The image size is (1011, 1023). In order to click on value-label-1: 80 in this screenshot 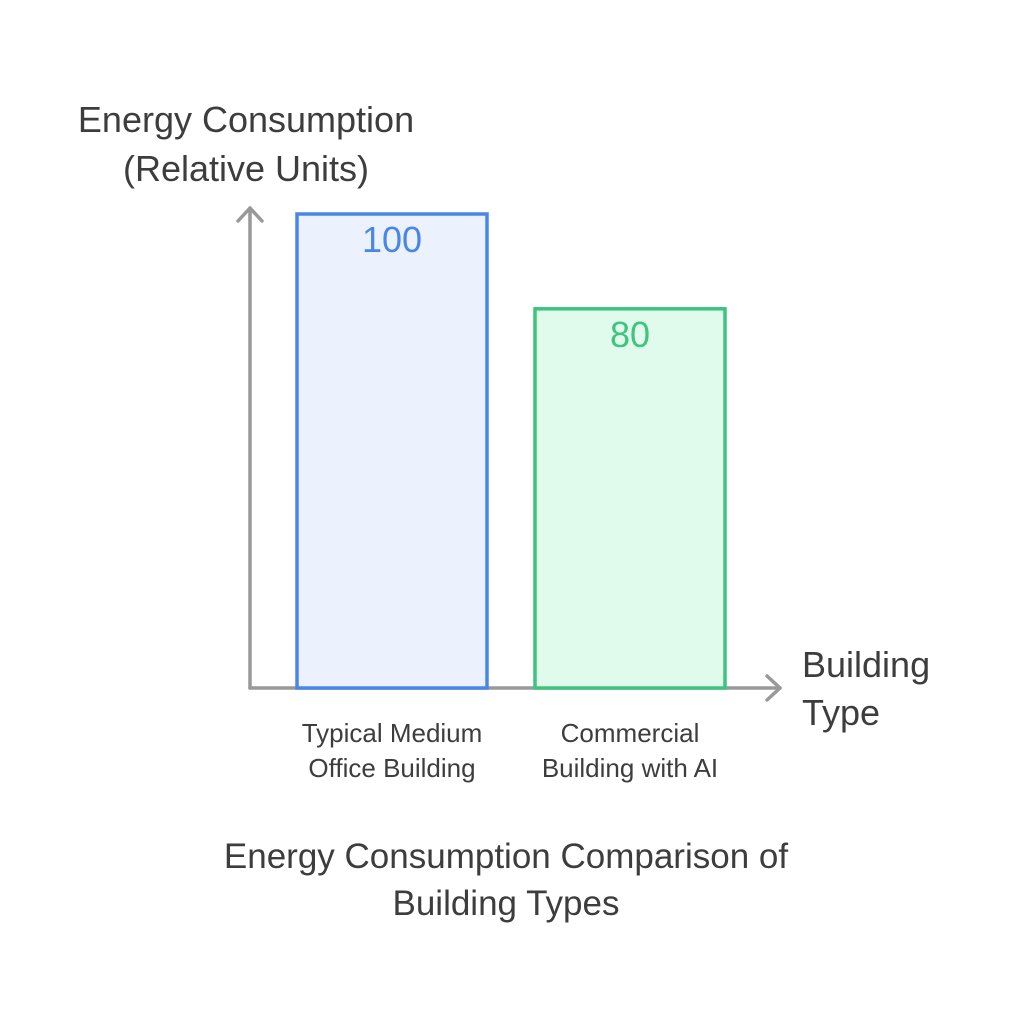, I will do `click(630, 334)`.